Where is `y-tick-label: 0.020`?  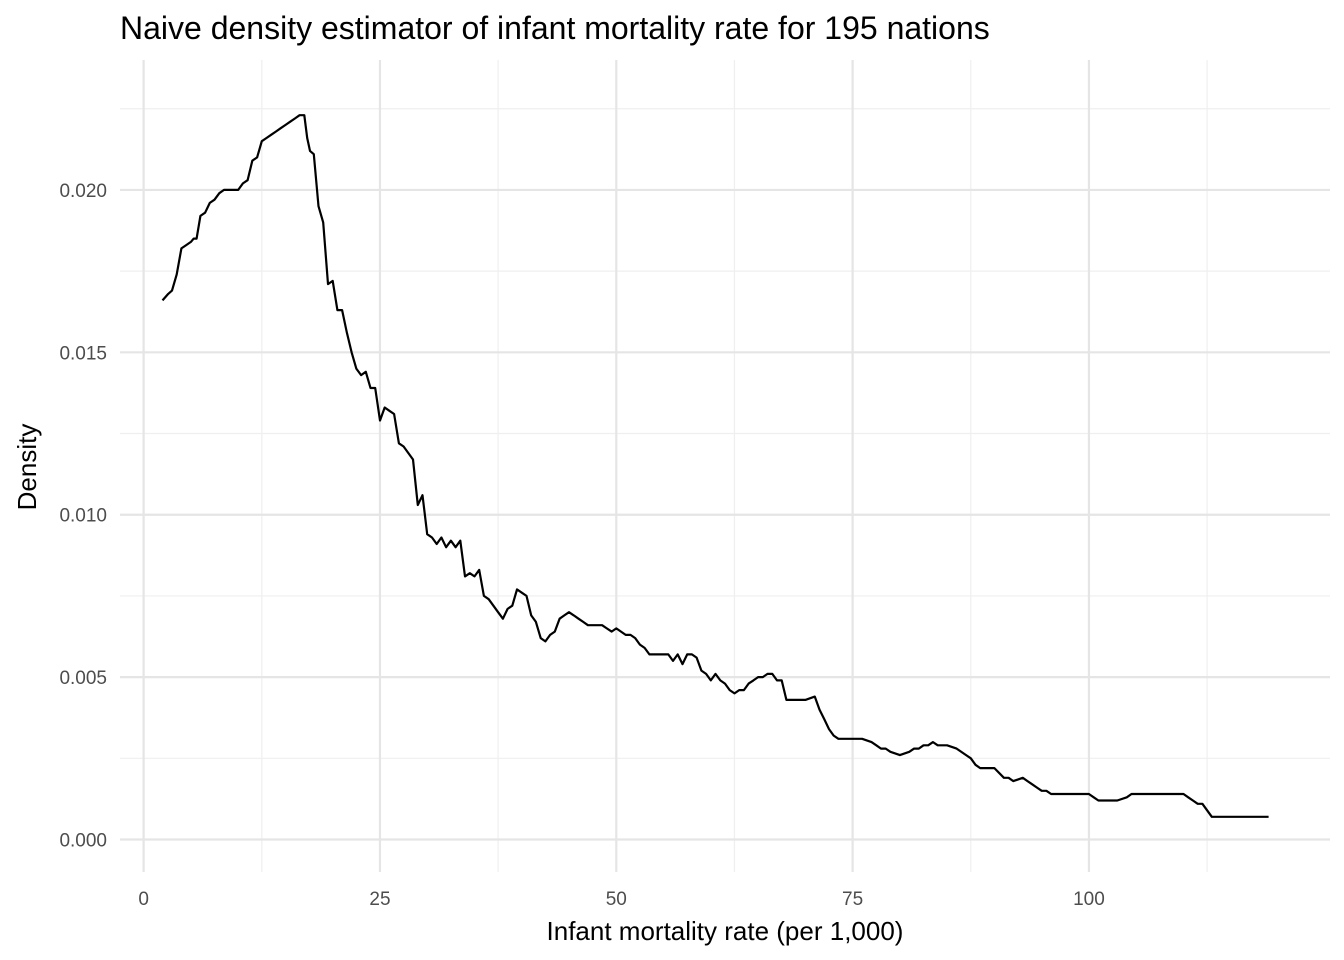 y-tick-label: 0.020 is located at coordinates (83, 191).